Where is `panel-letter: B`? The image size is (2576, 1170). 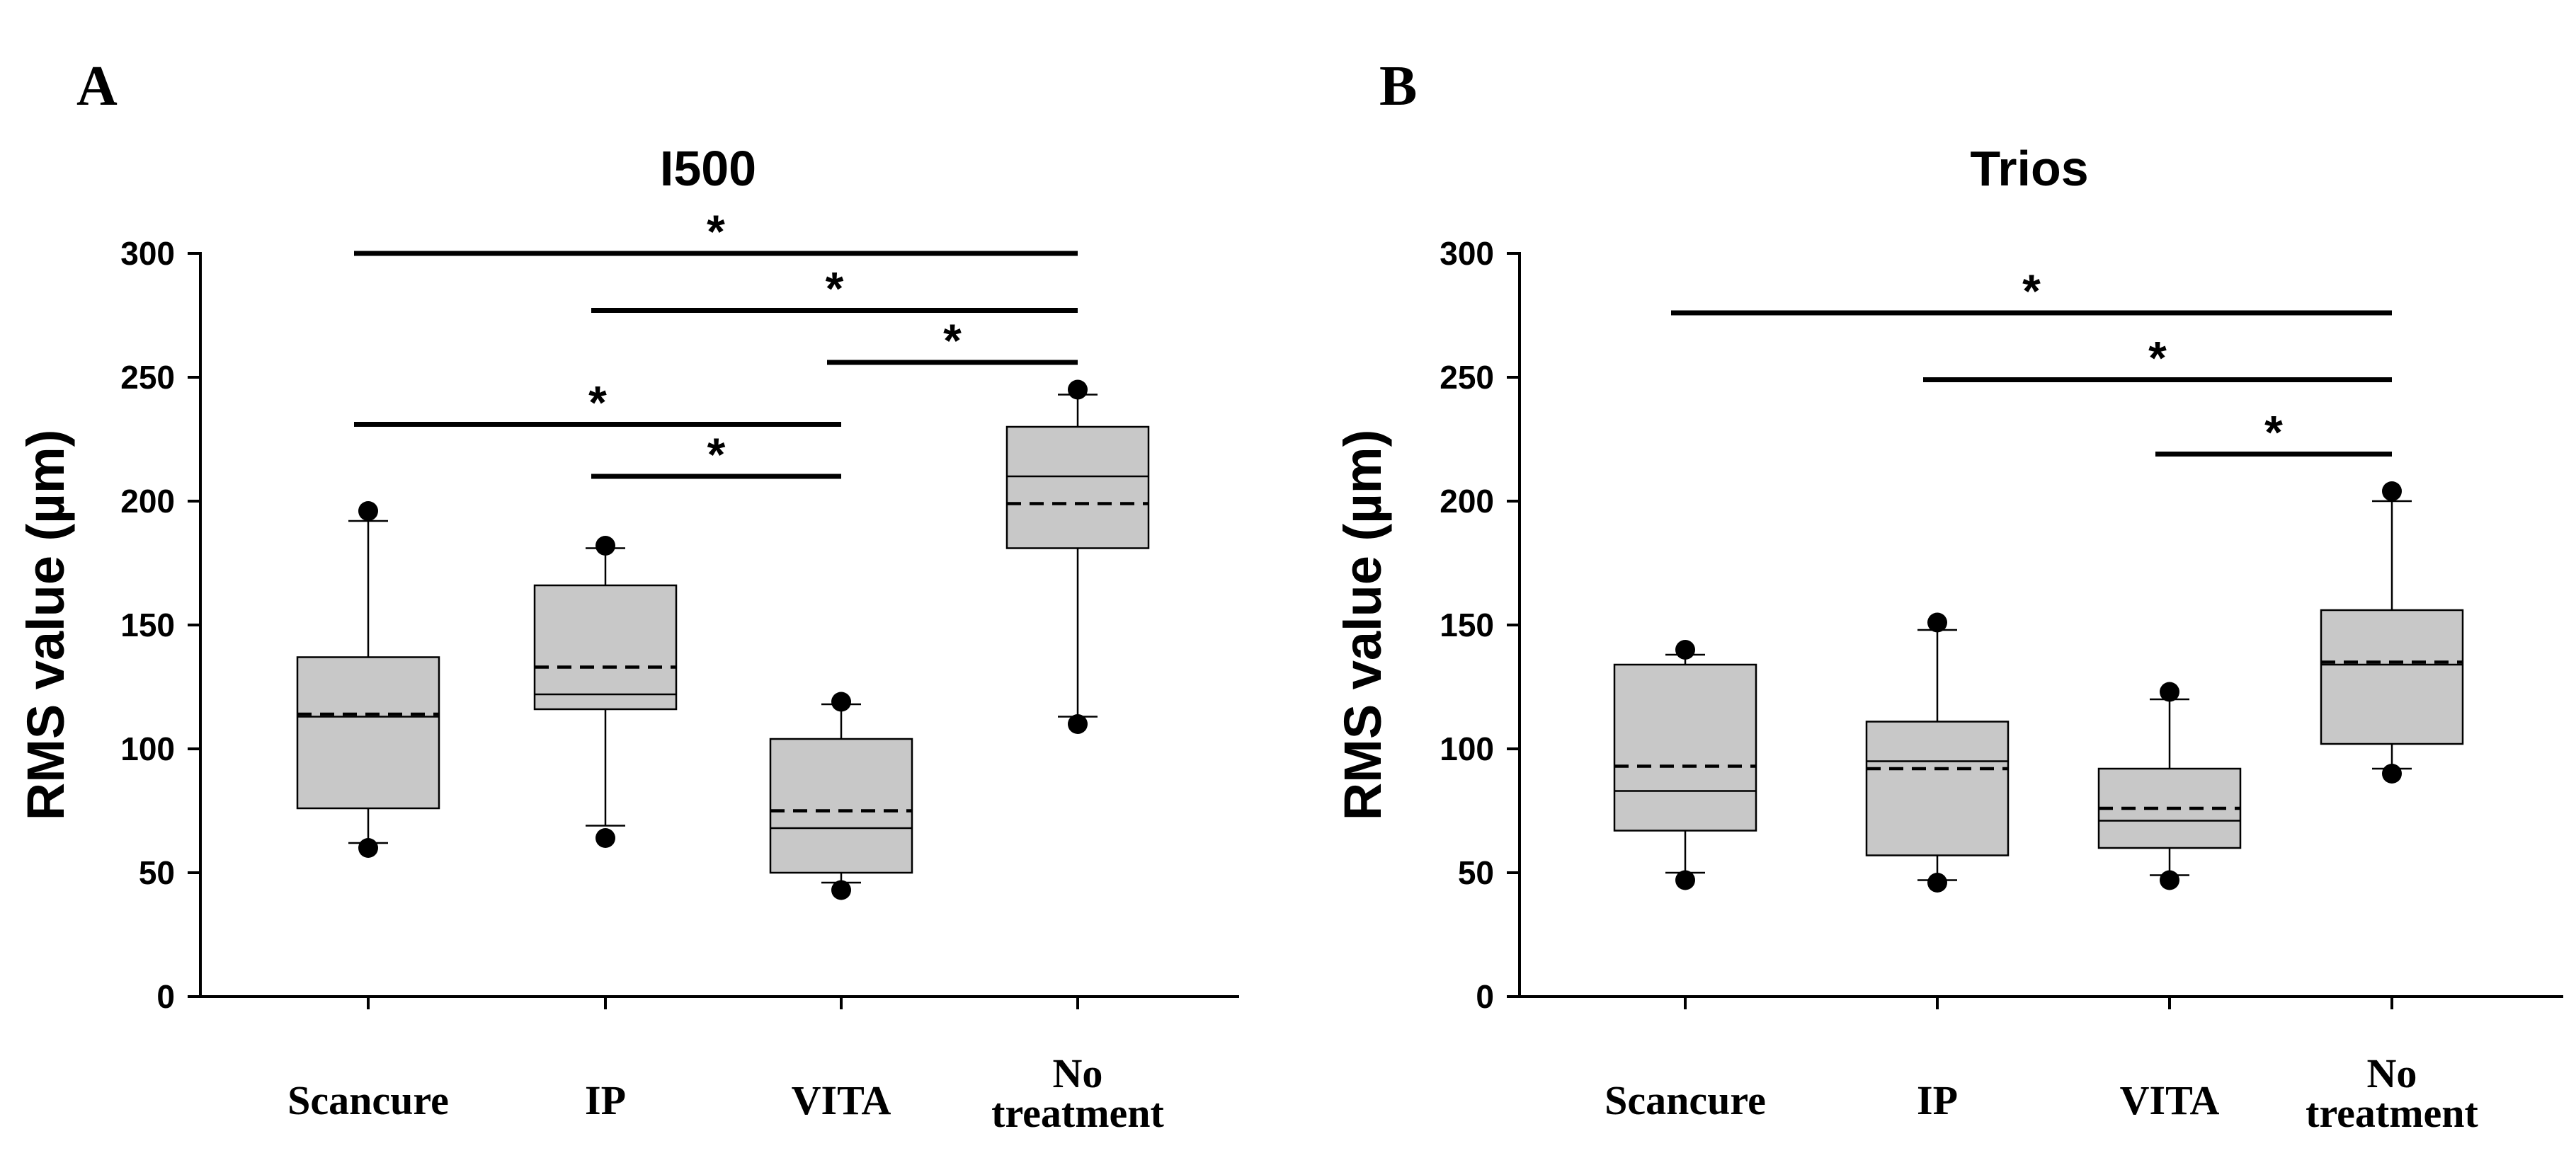
panel-letter: B is located at coordinates (1398, 86).